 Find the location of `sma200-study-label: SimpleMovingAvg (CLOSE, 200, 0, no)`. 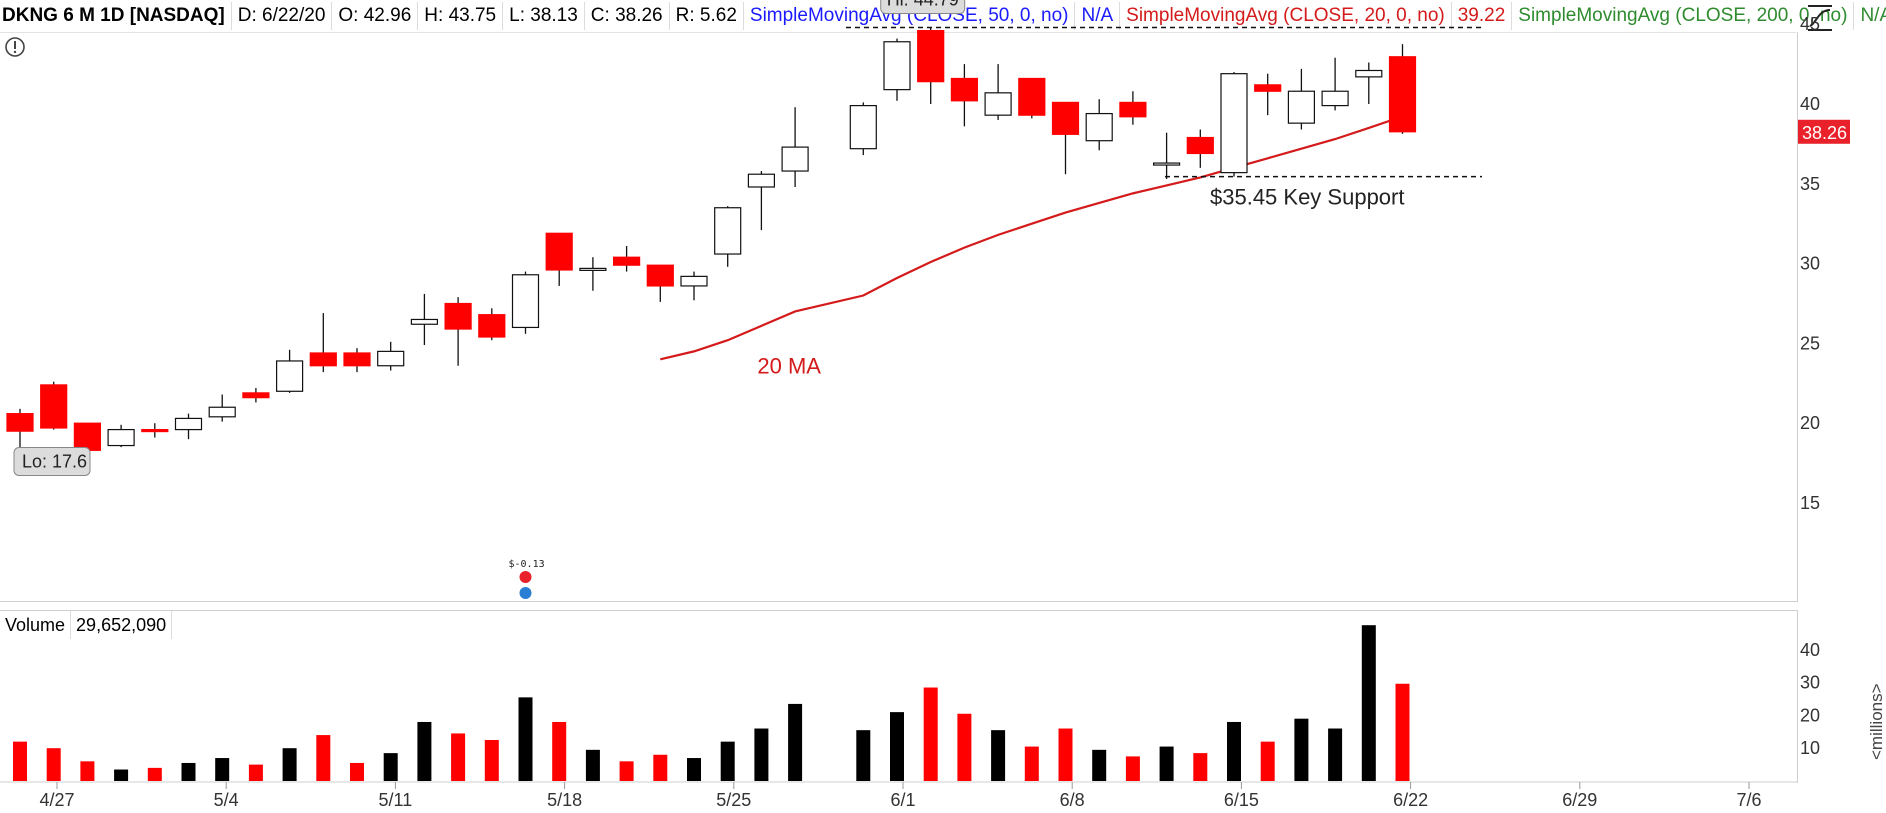

sma200-study-label: SimpleMovingAvg (CLOSE, 200, 0, no) is located at coordinates (1683, 16).